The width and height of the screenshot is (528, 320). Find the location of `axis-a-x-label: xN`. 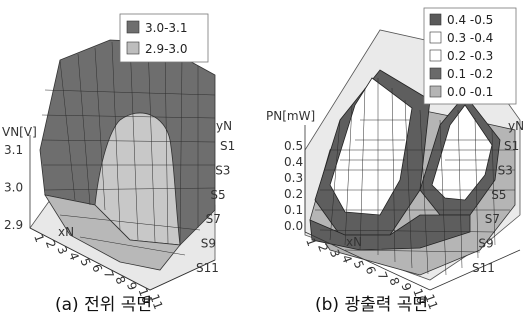

axis-a-x-label: xN is located at coordinates (66, 232).